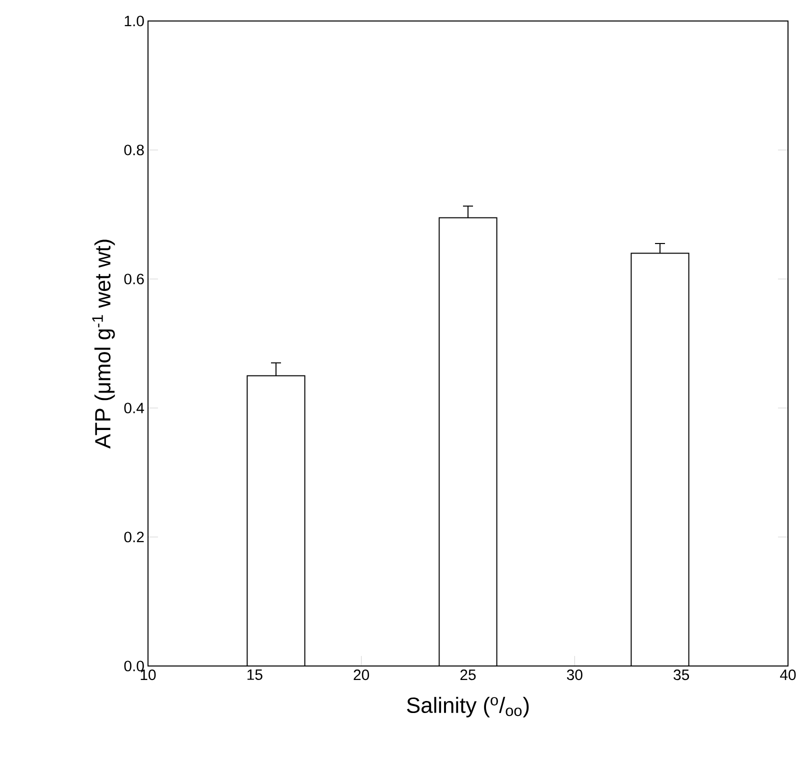 The width and height of the screenshot is (805, 774). What do you see at coordinates (574, 675) in the screenshot?
I see `x-tick-label: 30` at bounding box center [574, 675].